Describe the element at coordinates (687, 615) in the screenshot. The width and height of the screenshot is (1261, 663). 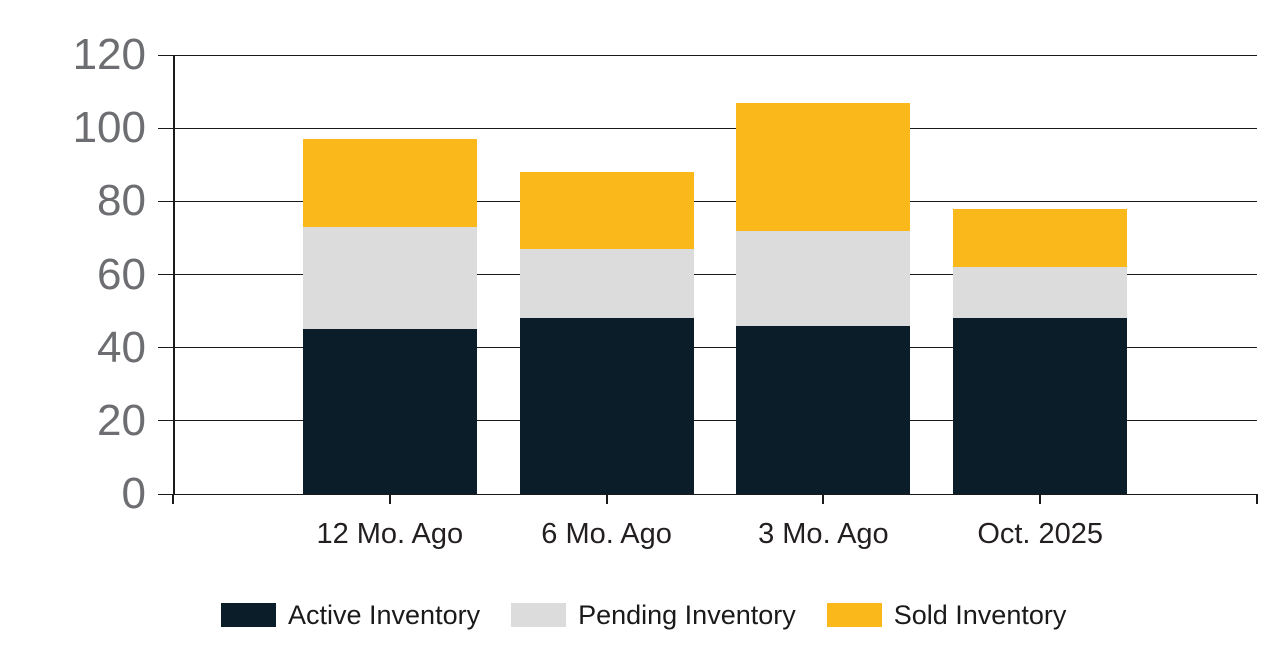
I see `legend-label: Pending Inventory` at that location.